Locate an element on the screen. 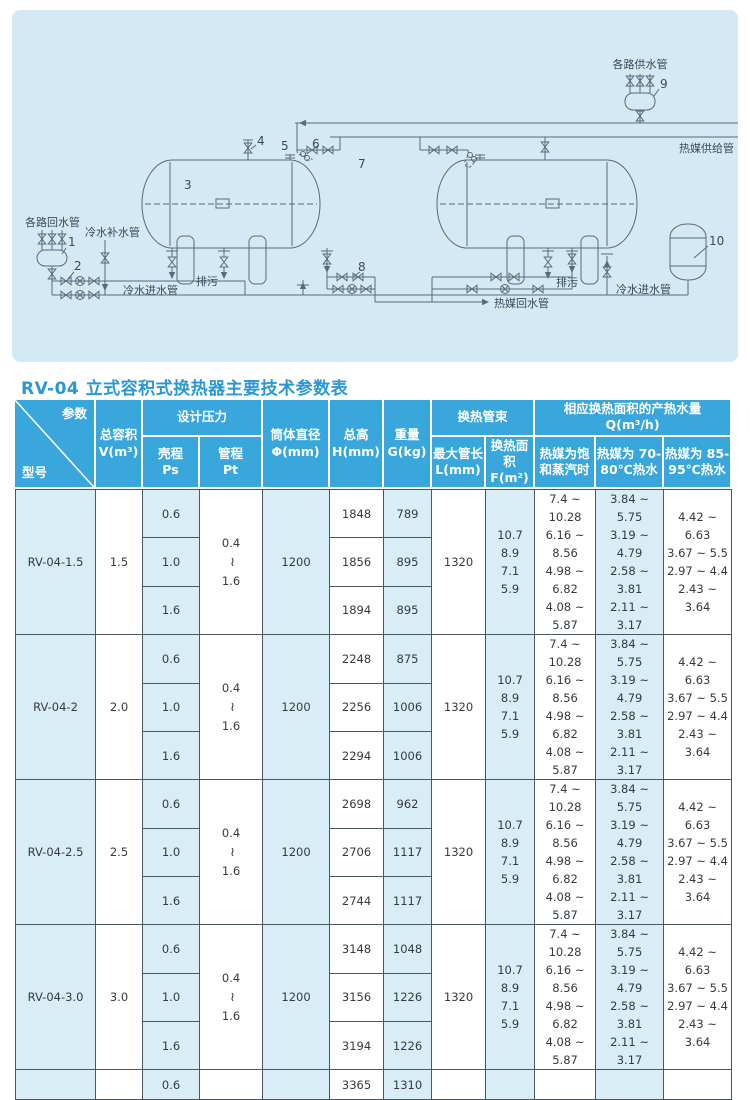 This screenshot has width=750, height=1100. label-drain-left: 排污 is located at coordinates (207, 281).